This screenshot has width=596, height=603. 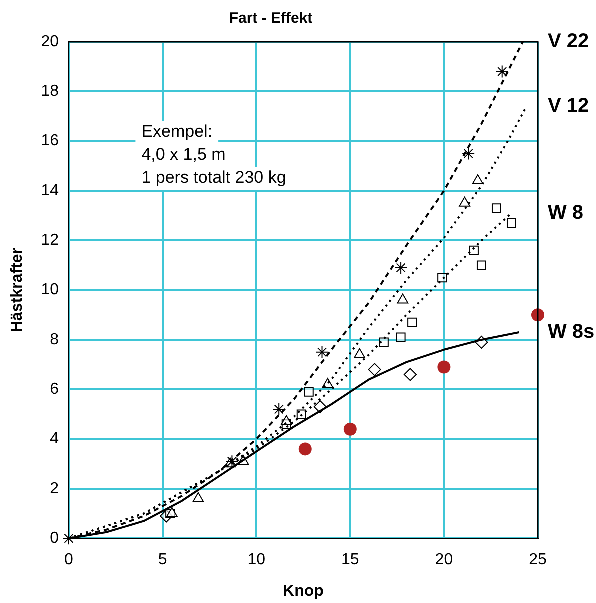 What do you see at coordinates (55, 489) in the screenshot?
I see `y-tick-label: 2` at bounding box center [55, 489].